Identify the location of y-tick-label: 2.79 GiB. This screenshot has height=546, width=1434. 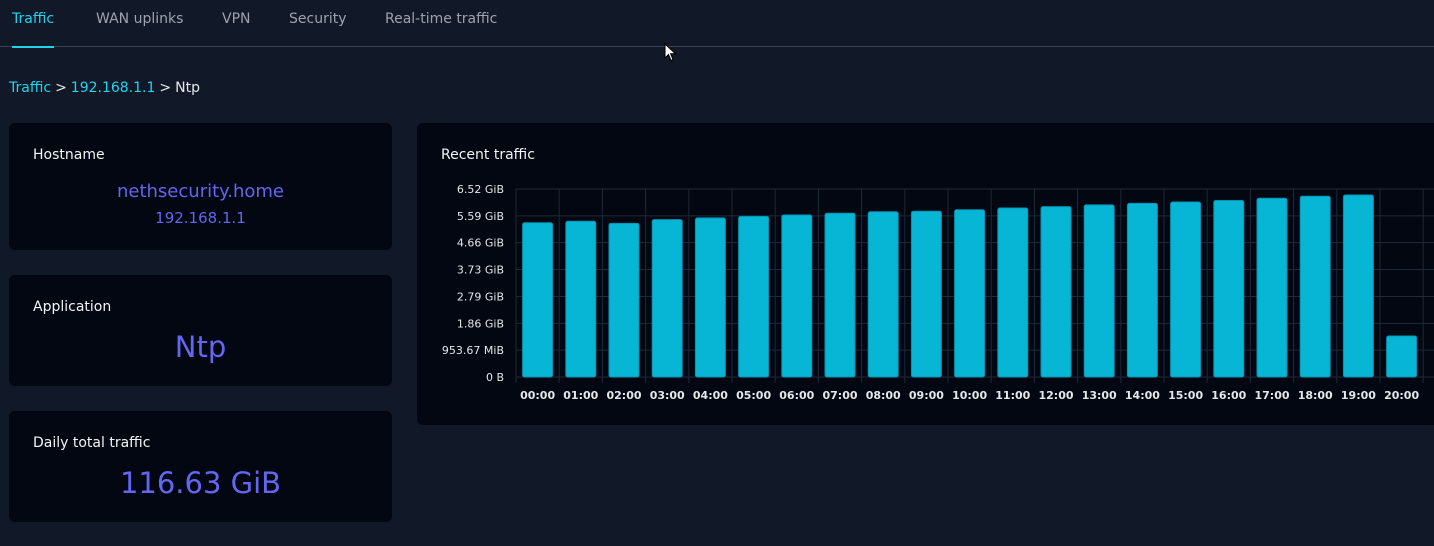
(480, 297).